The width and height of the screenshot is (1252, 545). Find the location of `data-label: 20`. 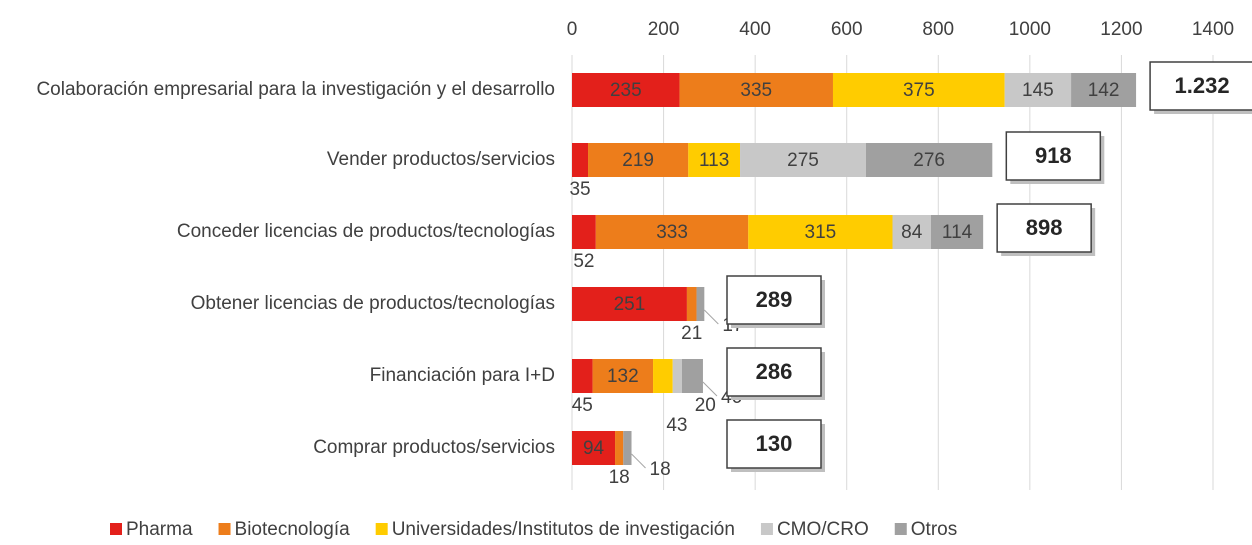

data-label: 20 is located at coordinates (705, 405).